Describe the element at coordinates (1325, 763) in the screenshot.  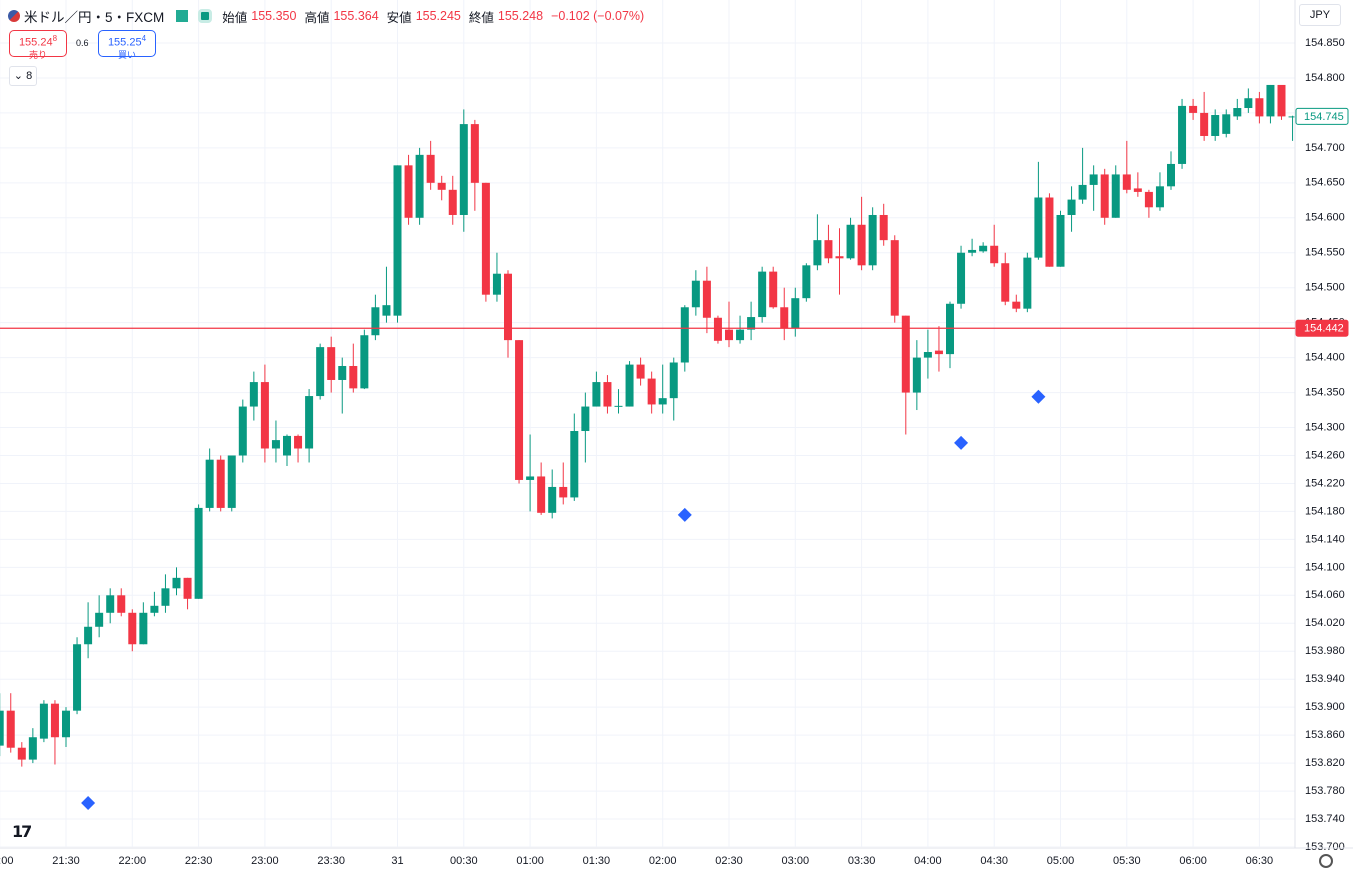
I see `y-tick-label: 153.820` at that location.